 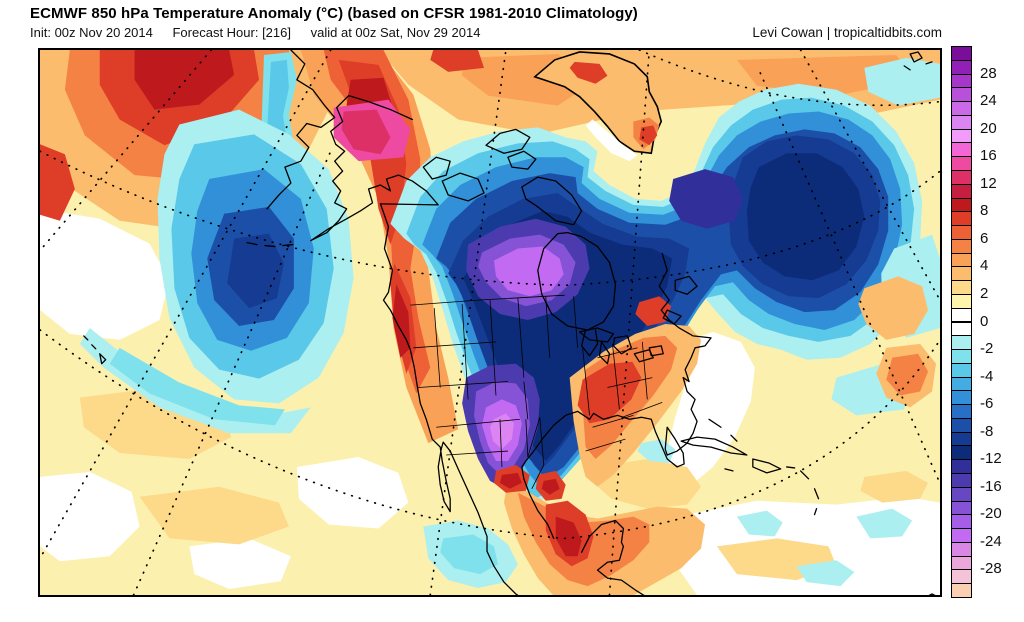 I want to click on colorbar-label: 20, so click(x=988, y=128).